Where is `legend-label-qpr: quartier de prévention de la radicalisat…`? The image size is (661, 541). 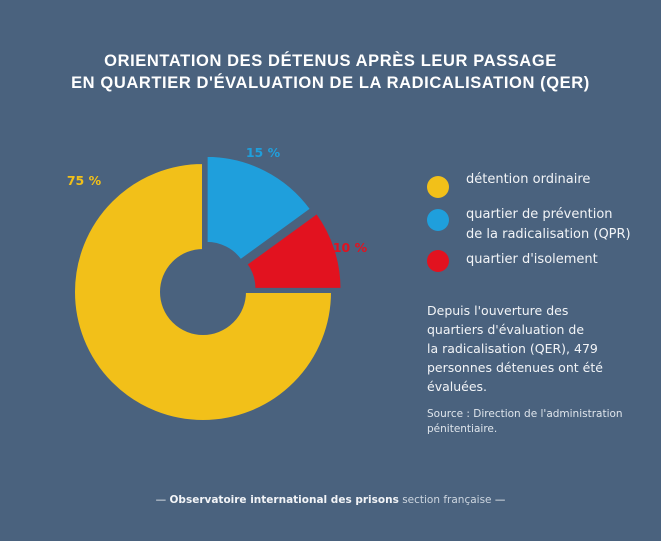
legend-label-qpr: quartier de prévention de la radicalisat… is located at coordinates (548, 225).